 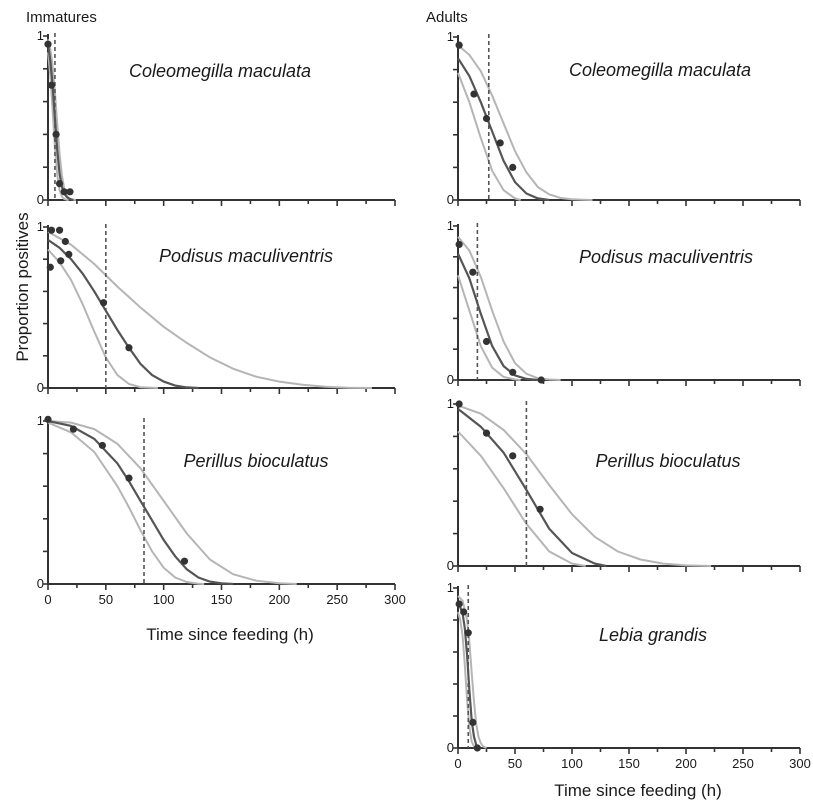 What do you see at coordinates (230, 634) in the screenshot?
I see `x-axis-label-immatures: Time since feeding (h)` at bounding box center [230, 634].